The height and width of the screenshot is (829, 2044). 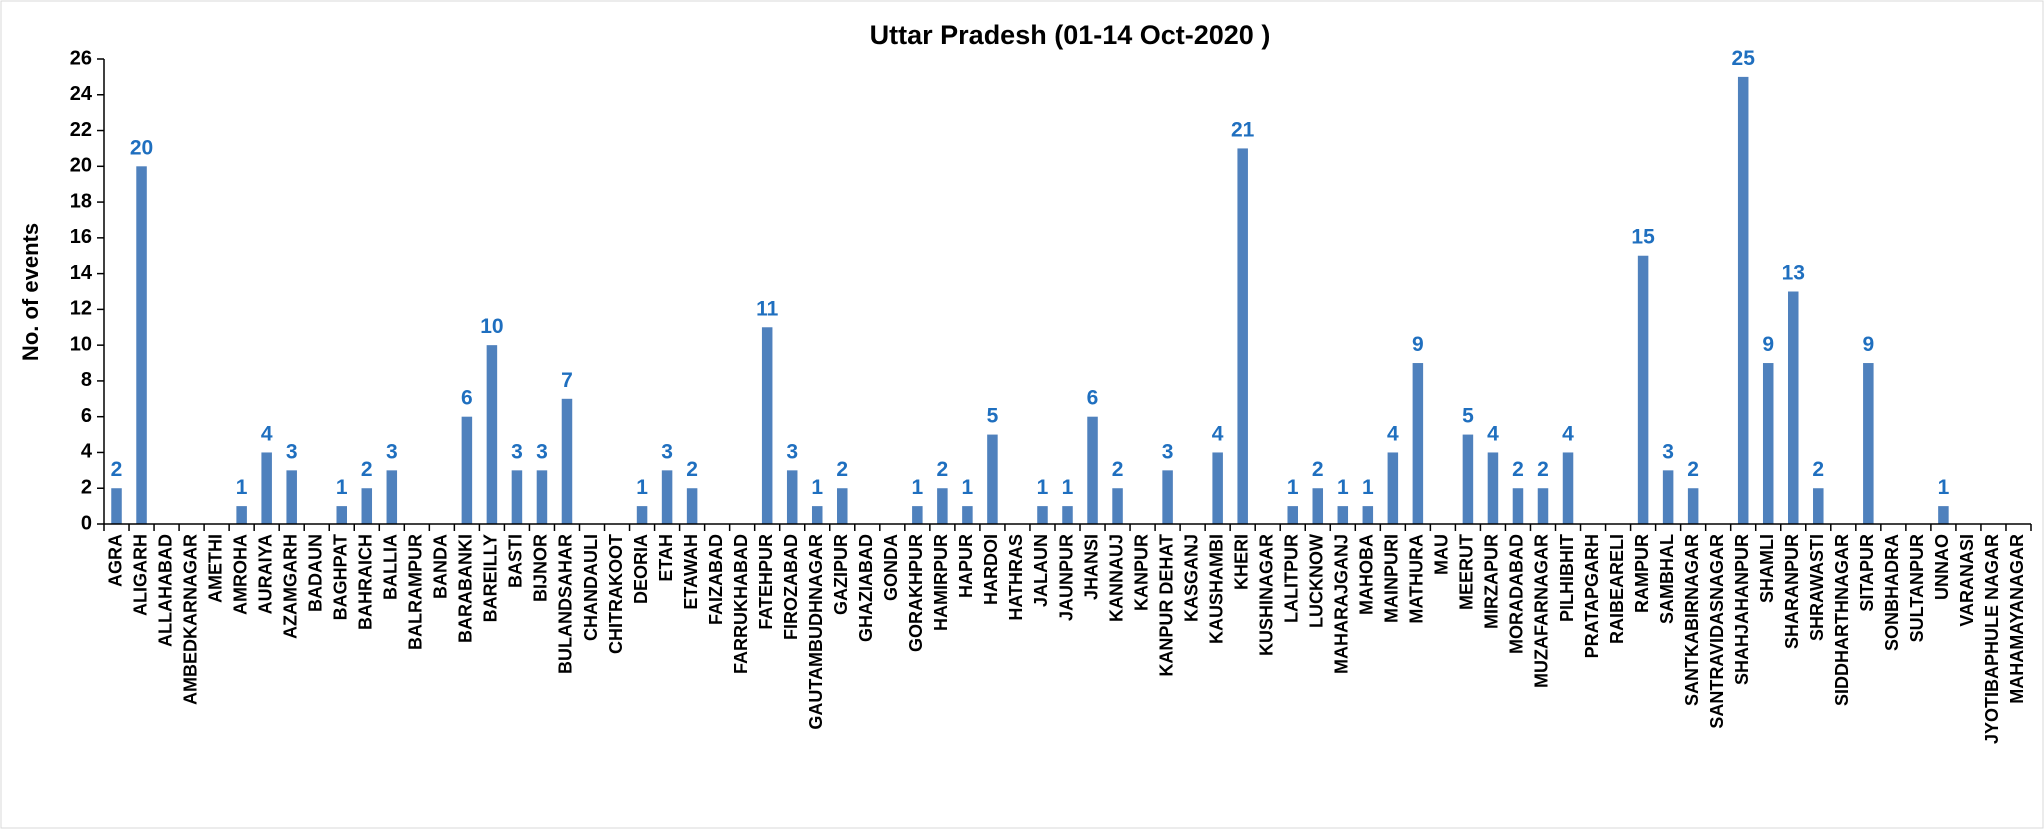 What do you see at coordinates (567, 380) in the screenshot?
I see `data-label: 7` at bounding box center [567, 380].